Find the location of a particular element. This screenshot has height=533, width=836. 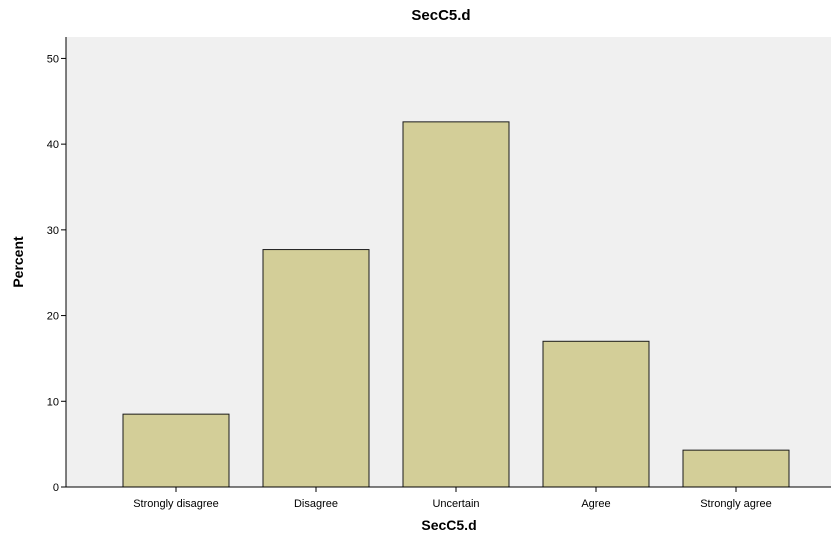

x-tick-label: Uncertain is located at coordinates (455, 504).